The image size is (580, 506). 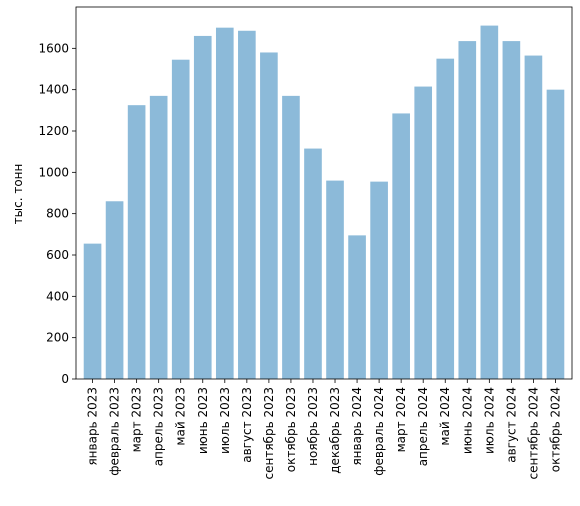 I want to click on x-tick-label: август 2023, so click(x=247, y=425).